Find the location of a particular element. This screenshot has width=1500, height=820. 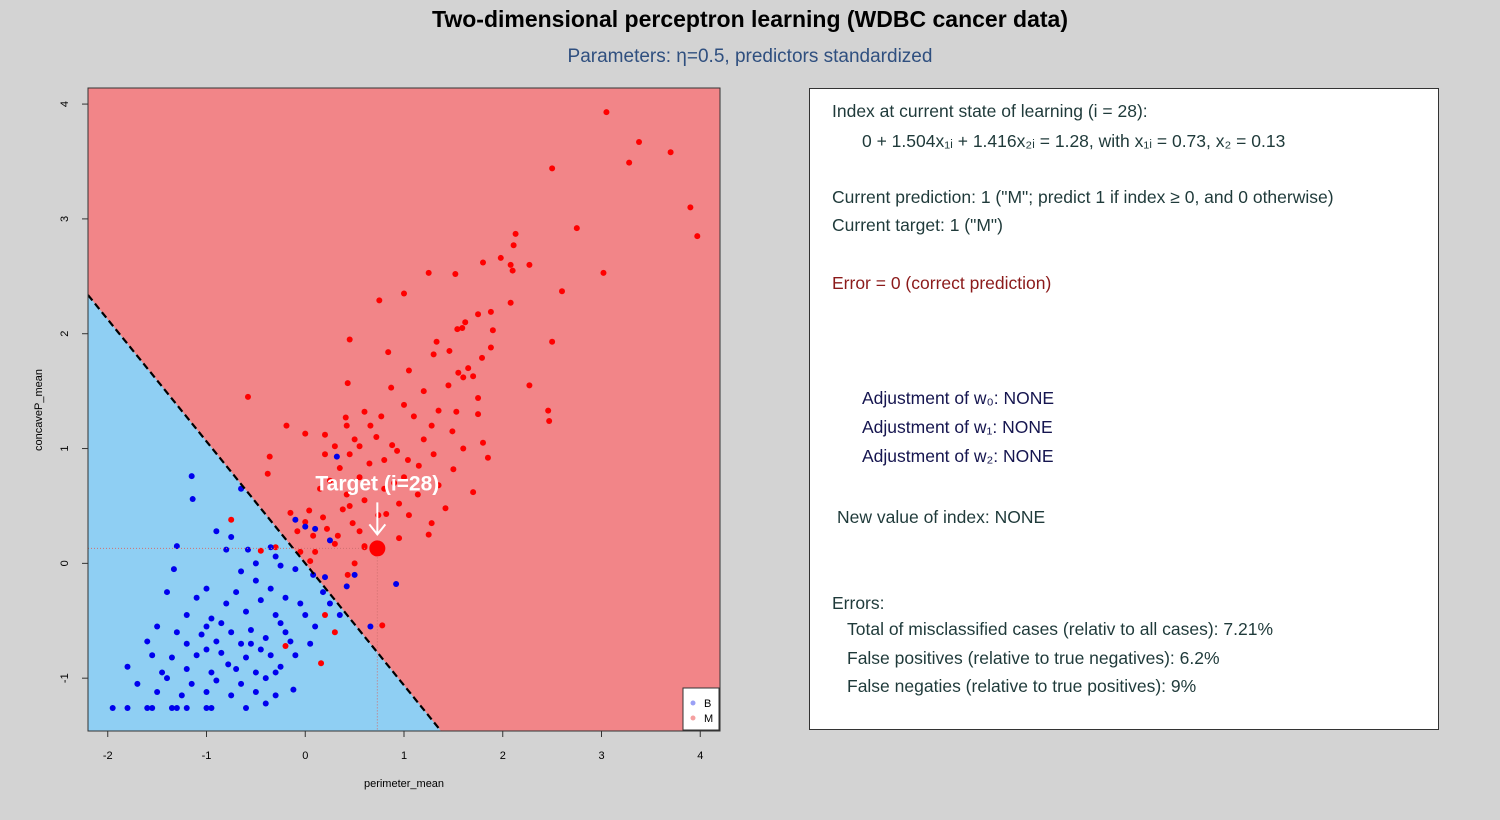

target-label: Target (i=28) is located at coordinates (377, 483).